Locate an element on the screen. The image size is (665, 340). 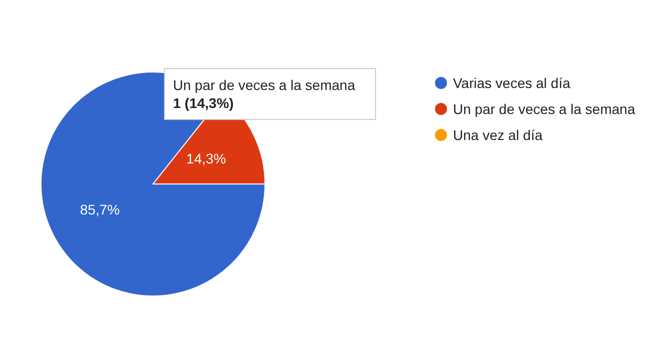
legend-label: Una vez al día is located at coordinates (498, 135).